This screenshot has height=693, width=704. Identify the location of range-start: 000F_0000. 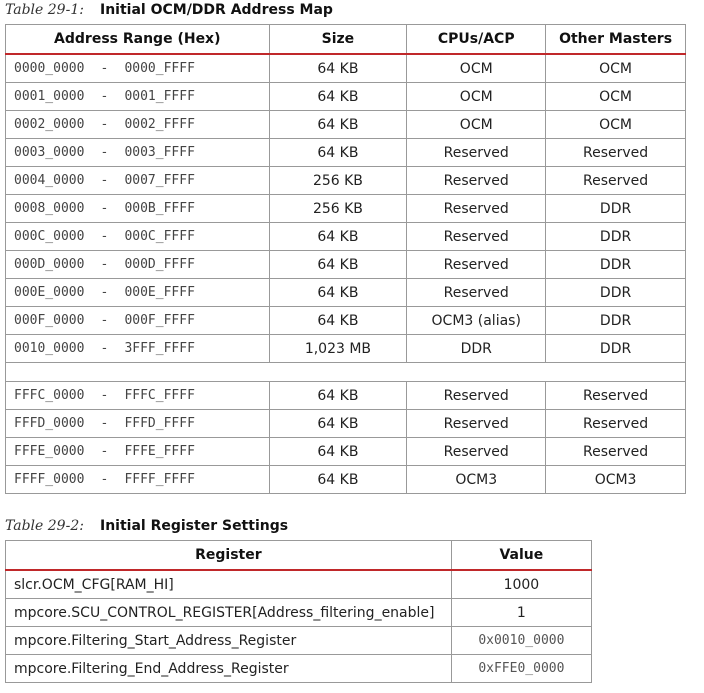
(49, 320).